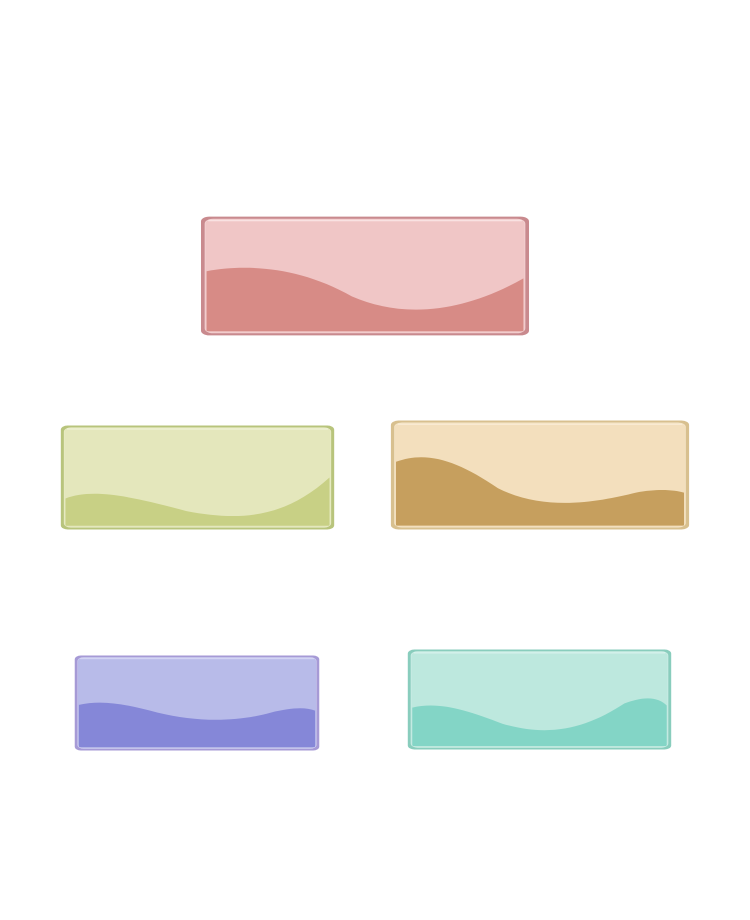  I want to click on orange-tile, so click(540, 475).